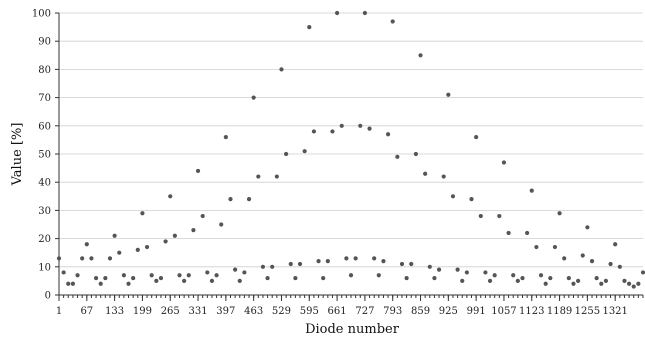  I want to click on y-tick-label: 80, so click(44, 70).